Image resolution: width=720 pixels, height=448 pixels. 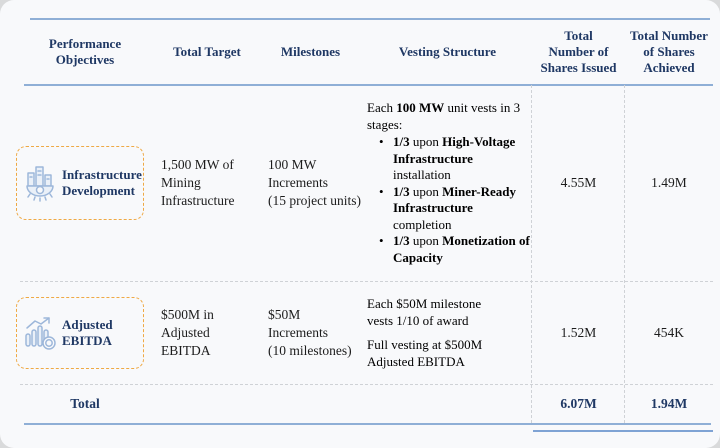 I want to click on table-total-row: Total 6.07M 1.94M, so click(x=363, y=404).